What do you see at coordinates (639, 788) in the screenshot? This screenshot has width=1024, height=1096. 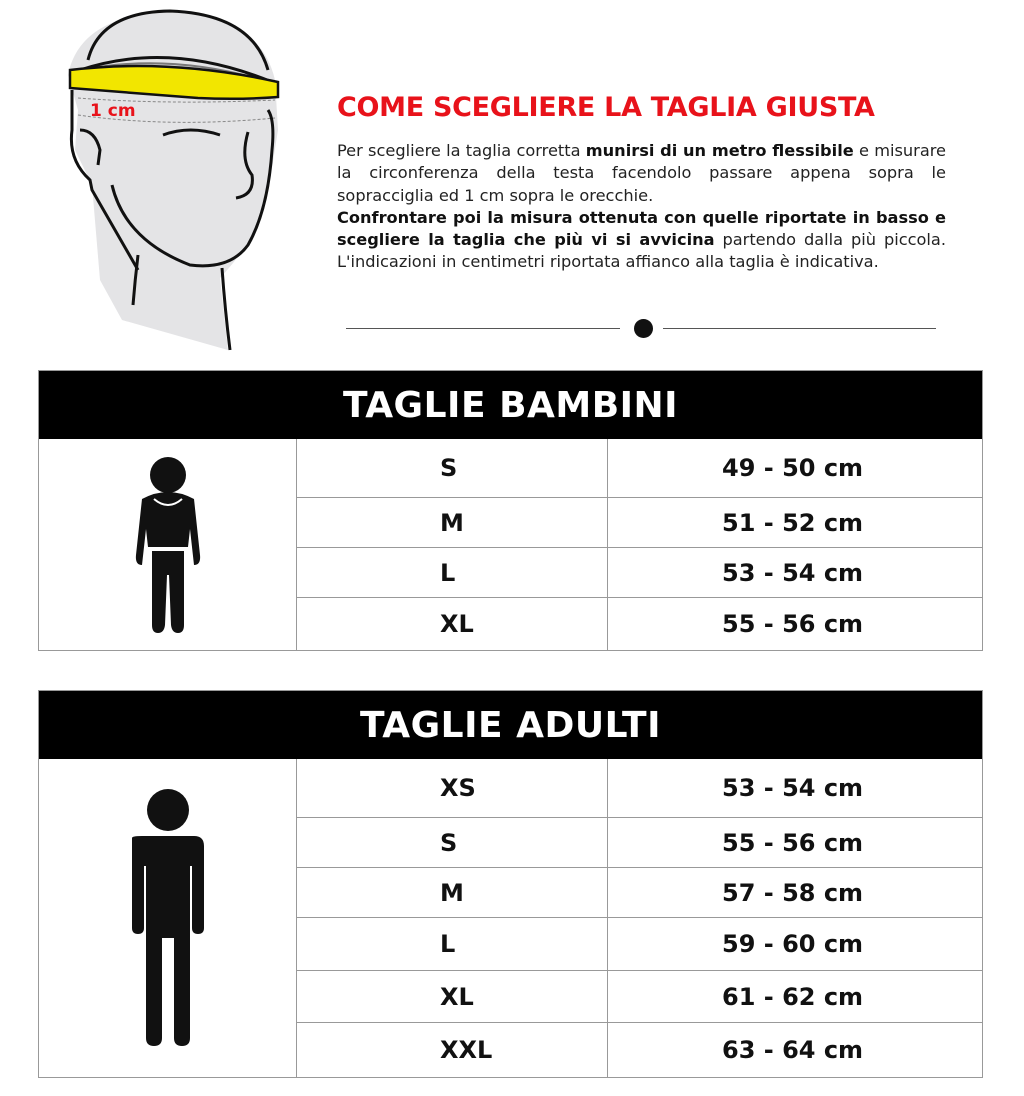 I see `table-row: XS 53 - 54 cm` at bounding box center [639, 788].